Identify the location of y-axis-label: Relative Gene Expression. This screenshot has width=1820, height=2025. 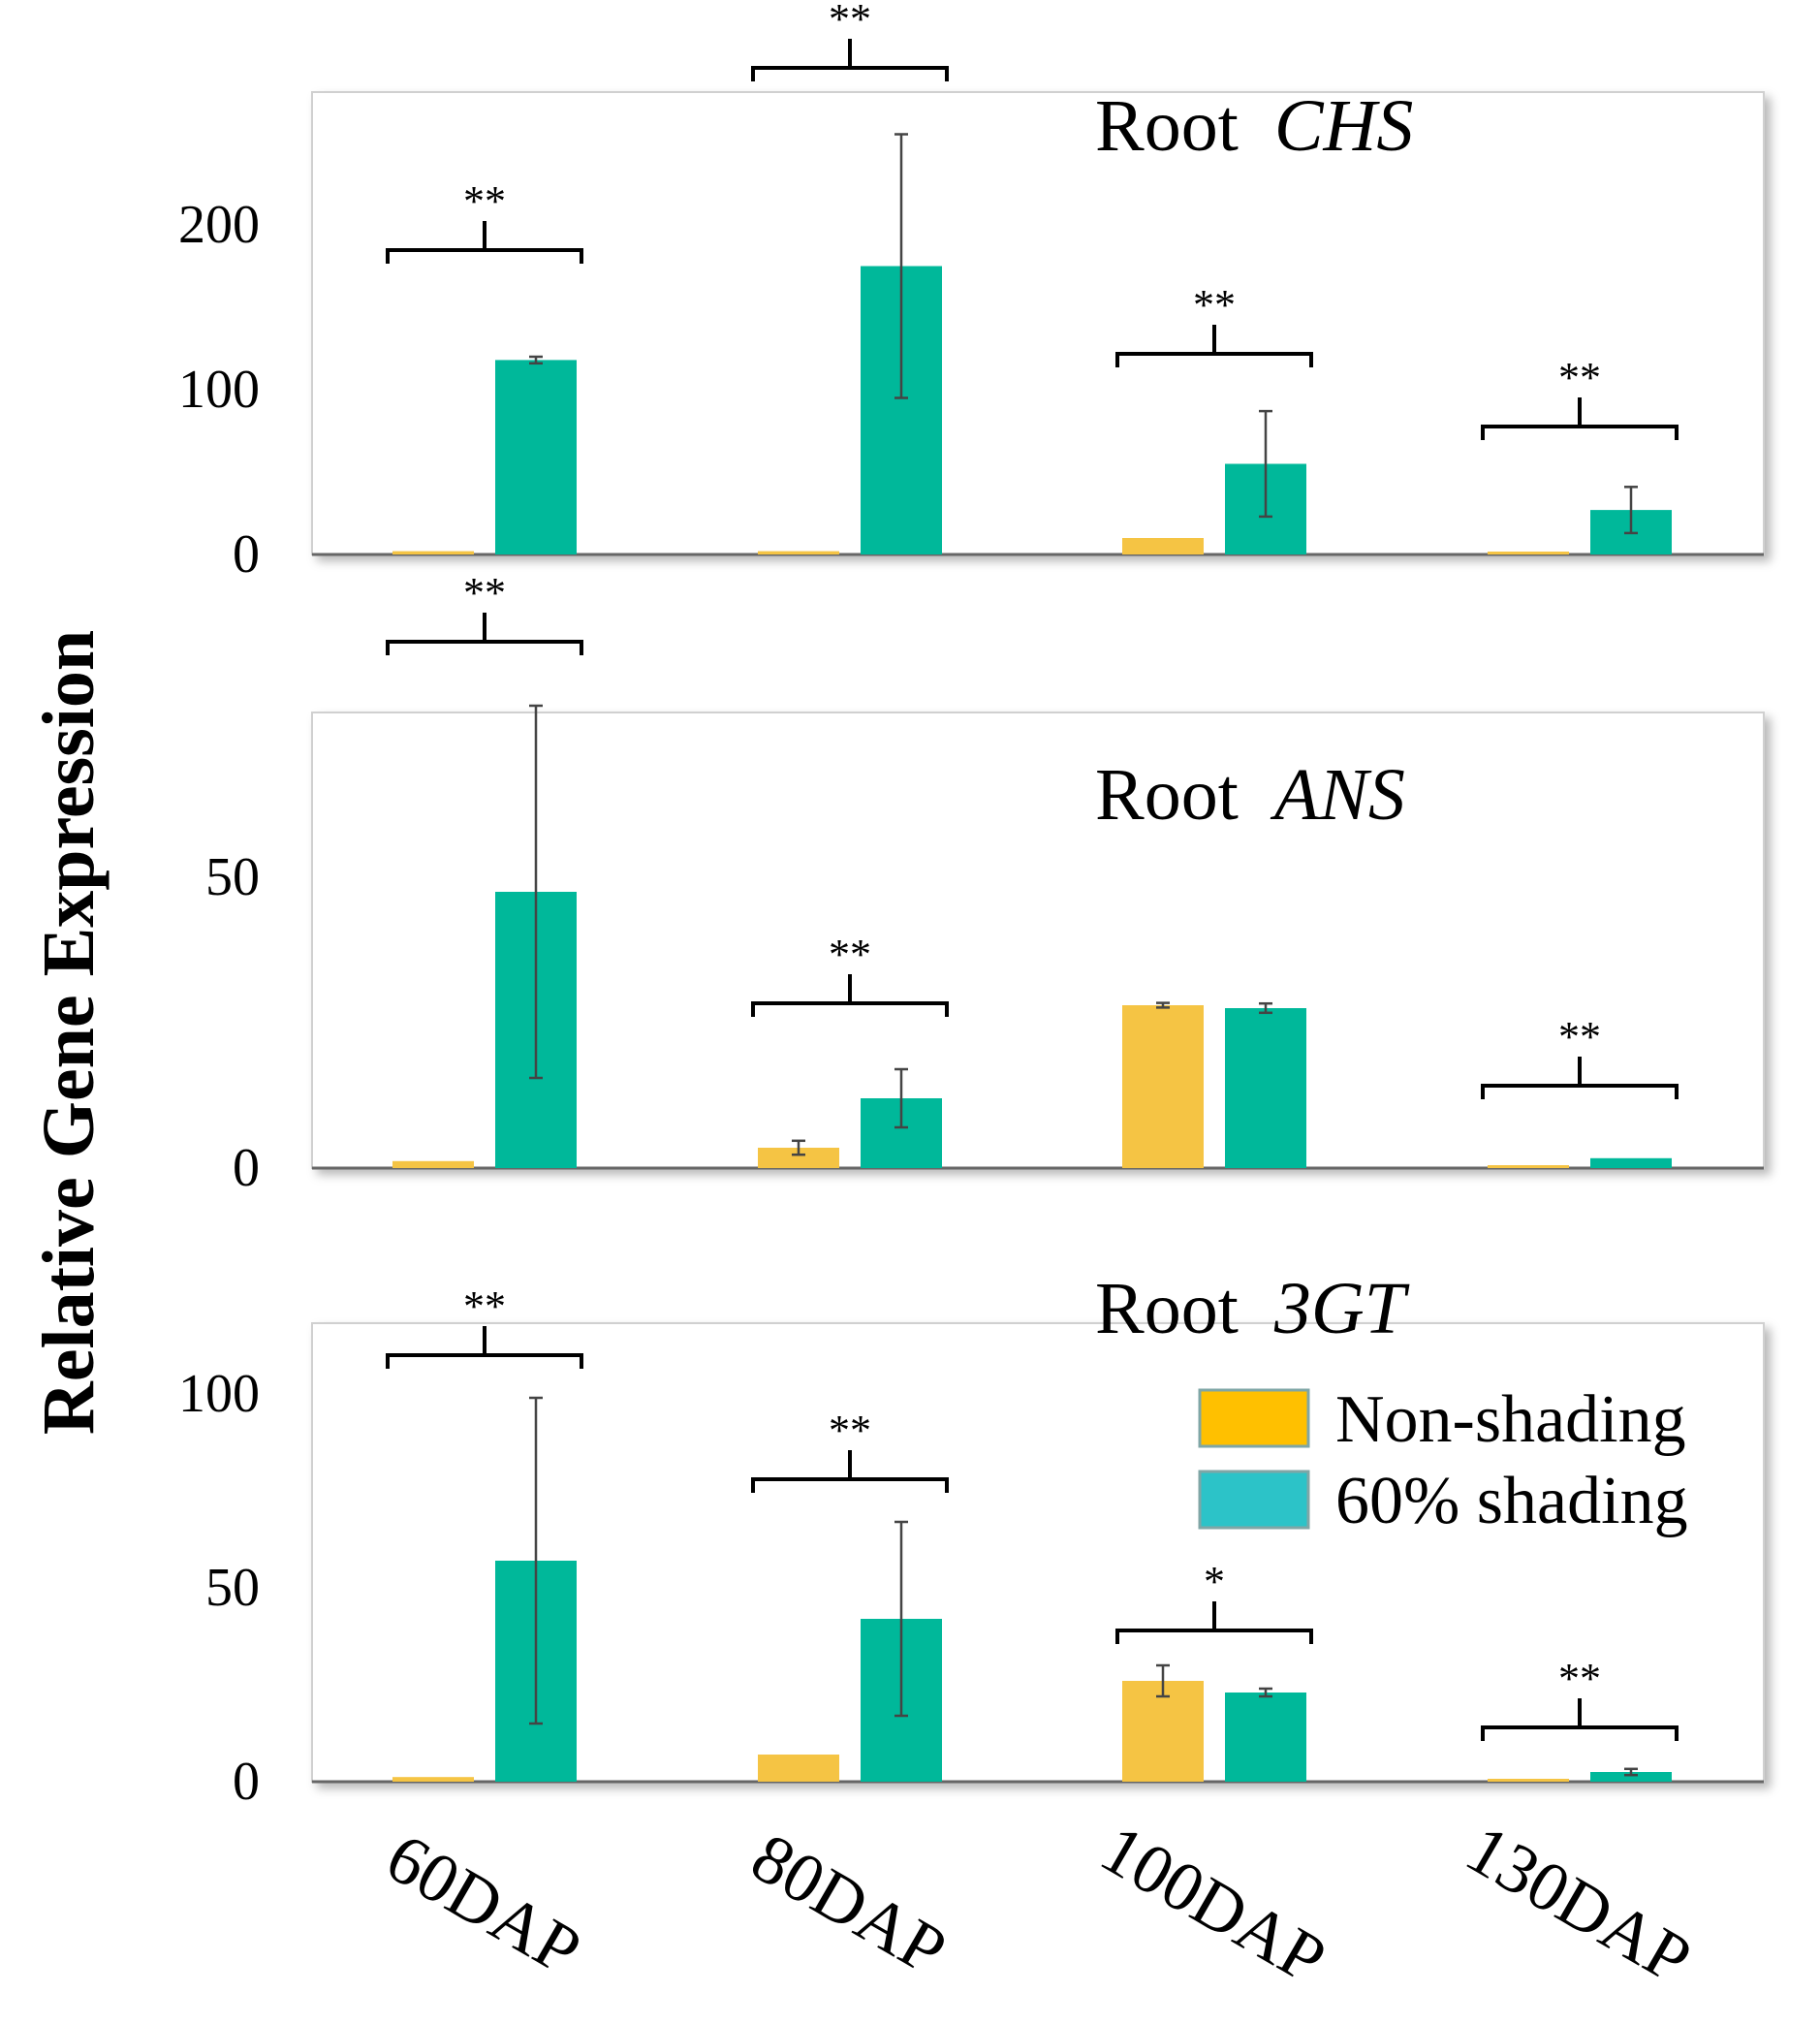
(69, 1032).